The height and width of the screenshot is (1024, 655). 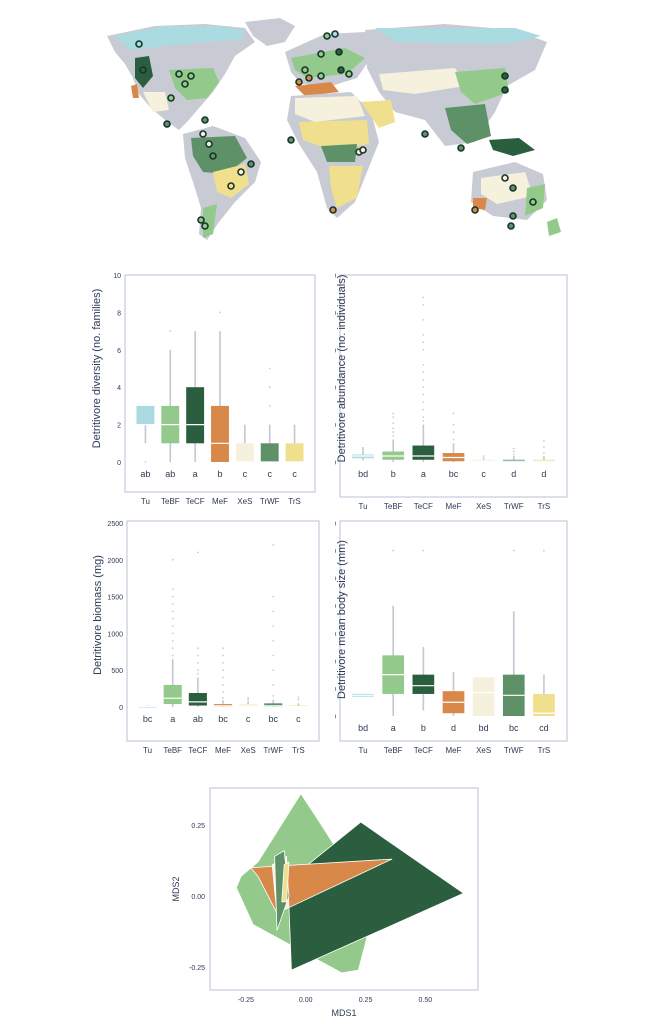 I want to click on y-tick-label: 60, so click(x=335, y=552).